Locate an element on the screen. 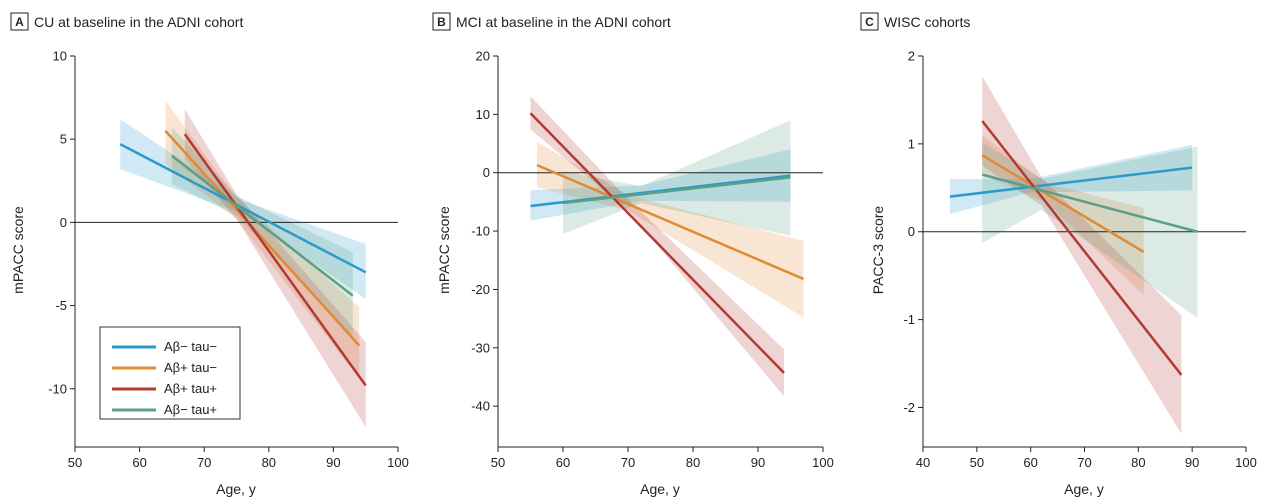 This screenshot has height=500, width=1265. panel-a-x-tick-label: 80 is located at coordinates (269, 462).